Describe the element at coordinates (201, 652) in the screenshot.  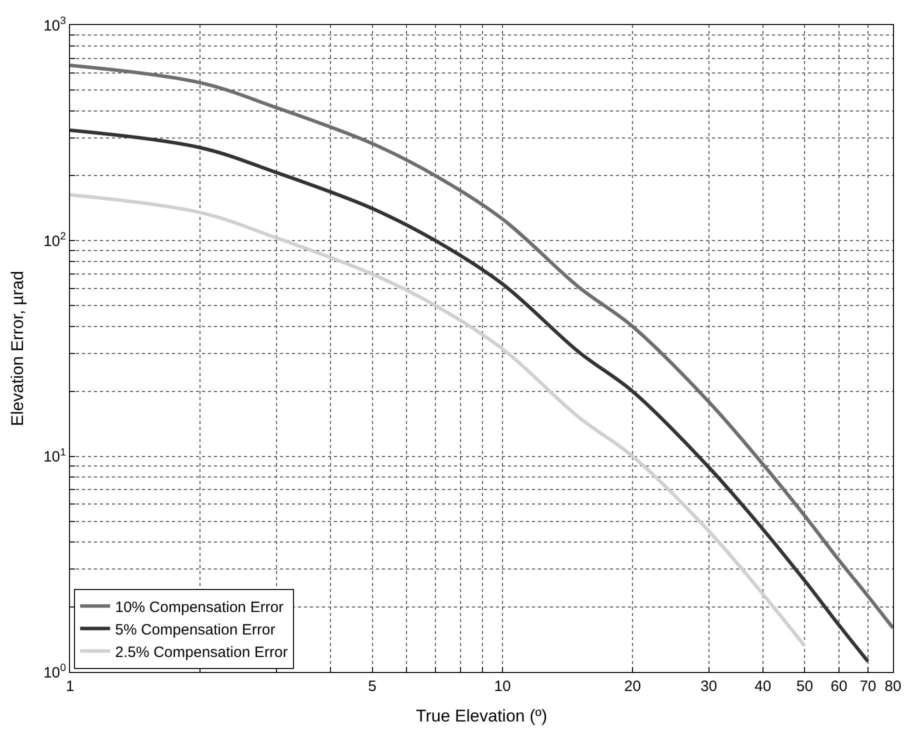
I see `legend-label: 2.5% Compensation Error` at that location.